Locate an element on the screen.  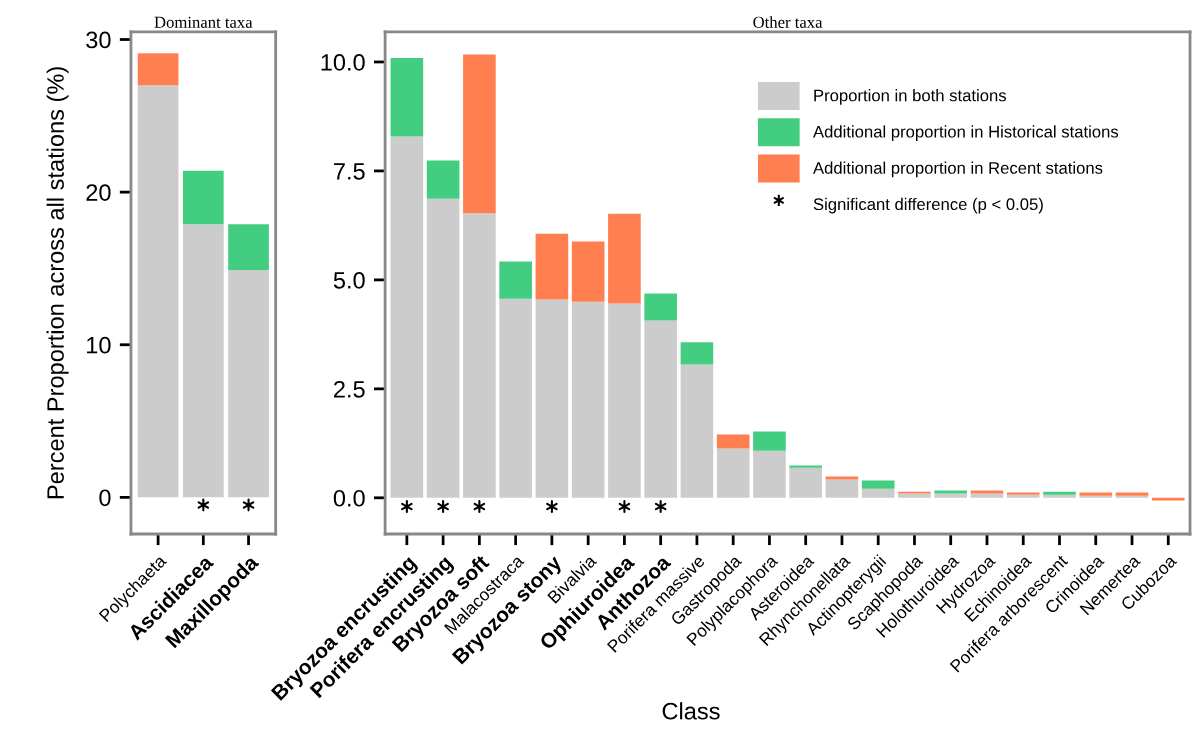
legend-label: Significant difference (p < 0.05) is located at coordinates (928, 205).